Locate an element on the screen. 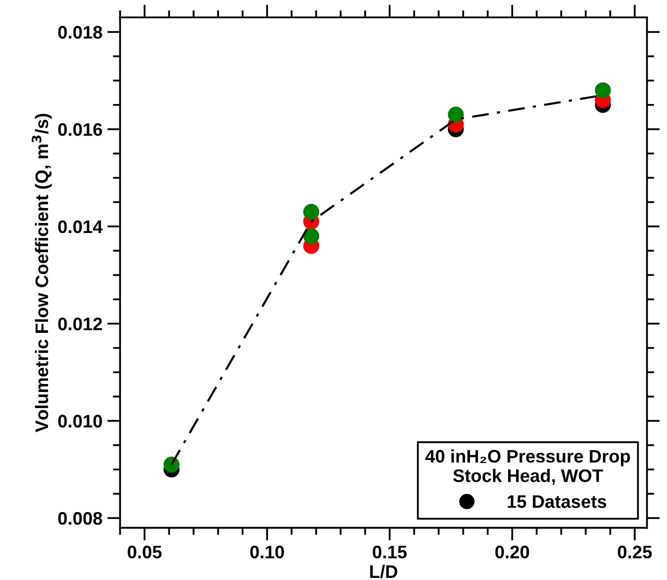 The width and height of the screenshot is (667, 580). x-tick-label: 0.25 is located at coordinates (635, 552).